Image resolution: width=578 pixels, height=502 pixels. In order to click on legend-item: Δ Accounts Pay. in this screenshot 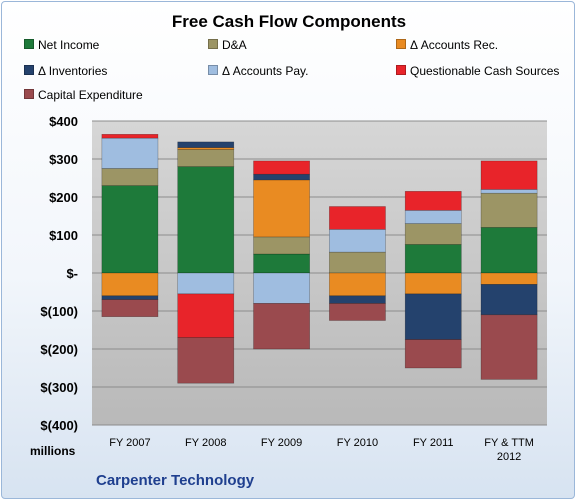, I will do `click(258, 71)`.